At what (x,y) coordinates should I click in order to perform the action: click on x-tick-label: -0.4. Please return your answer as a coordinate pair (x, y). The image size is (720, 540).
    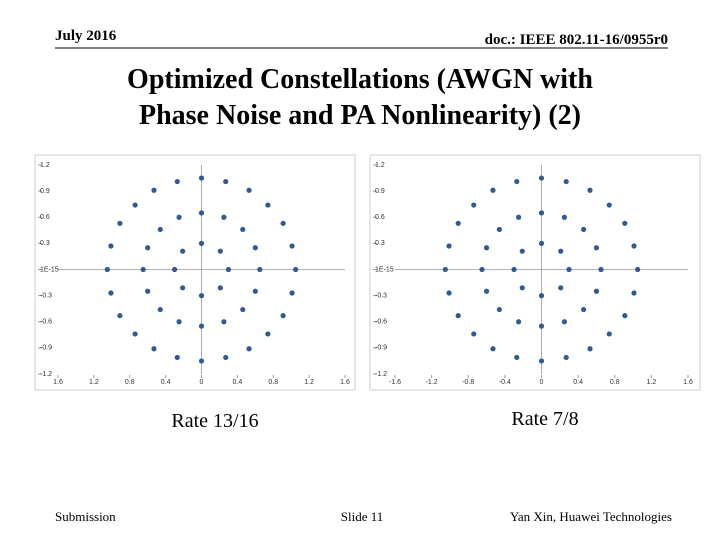
    Looking at the image, I should click on (505, 382).